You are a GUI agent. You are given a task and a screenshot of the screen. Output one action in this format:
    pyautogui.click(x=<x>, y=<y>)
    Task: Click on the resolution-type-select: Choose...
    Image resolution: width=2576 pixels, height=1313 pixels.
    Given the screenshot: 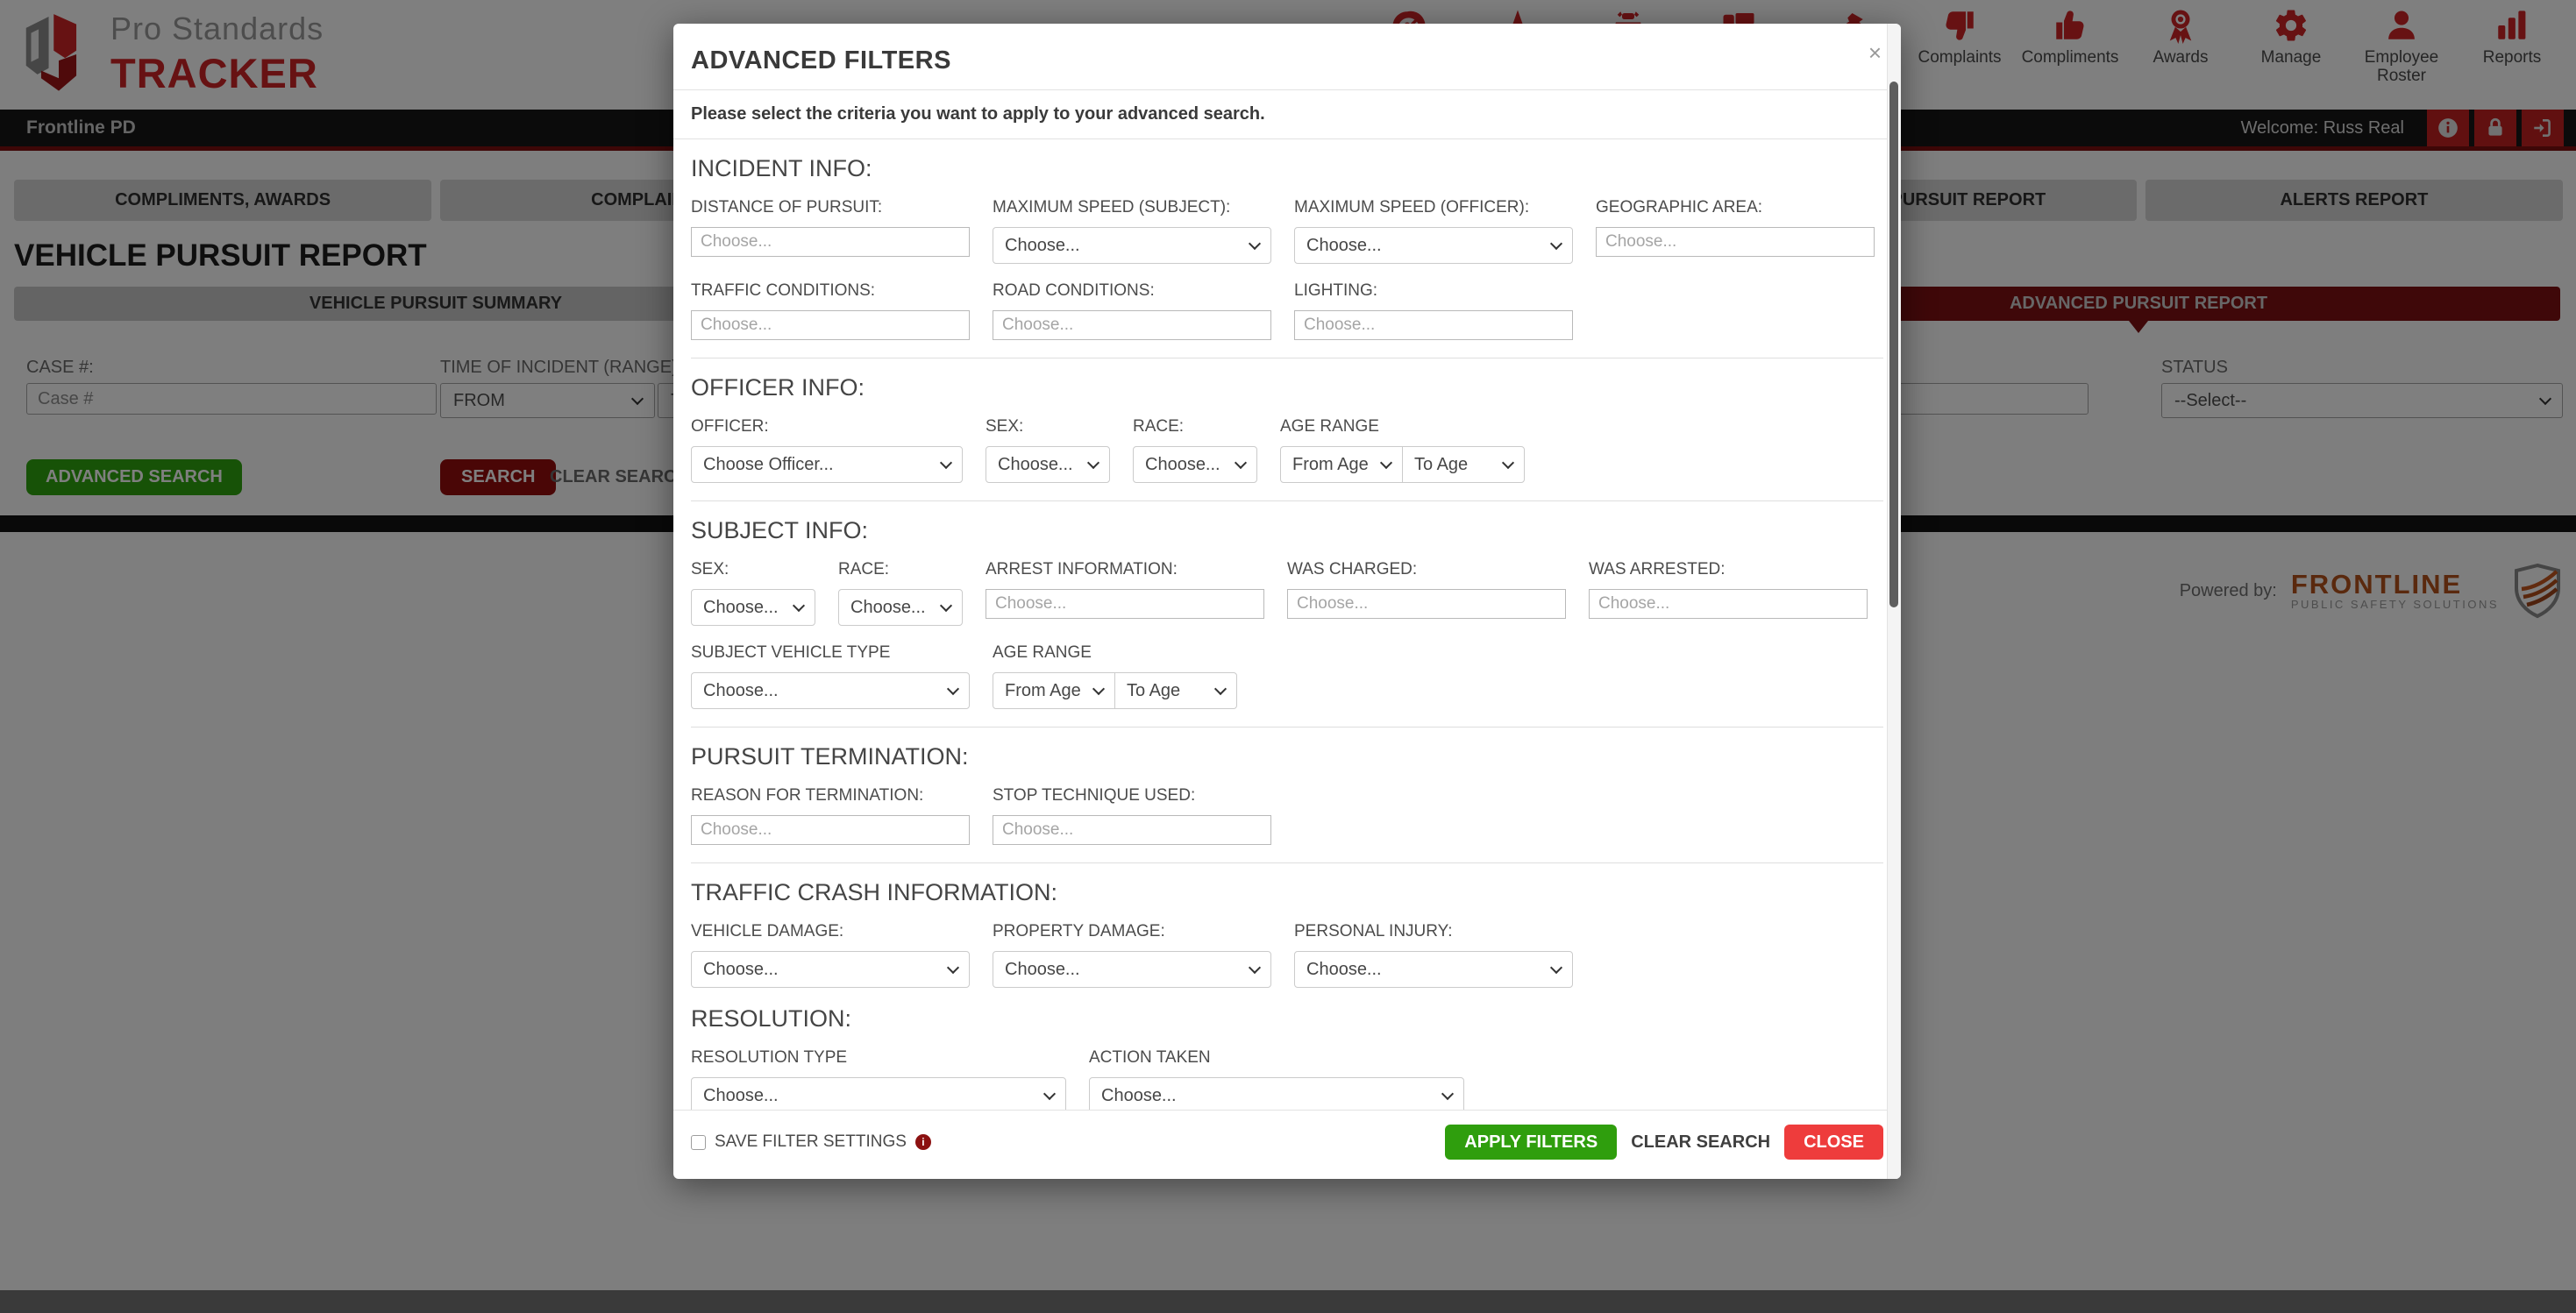 What is the action you would take?
    pyautogui.click(x=878, y=1093)
    